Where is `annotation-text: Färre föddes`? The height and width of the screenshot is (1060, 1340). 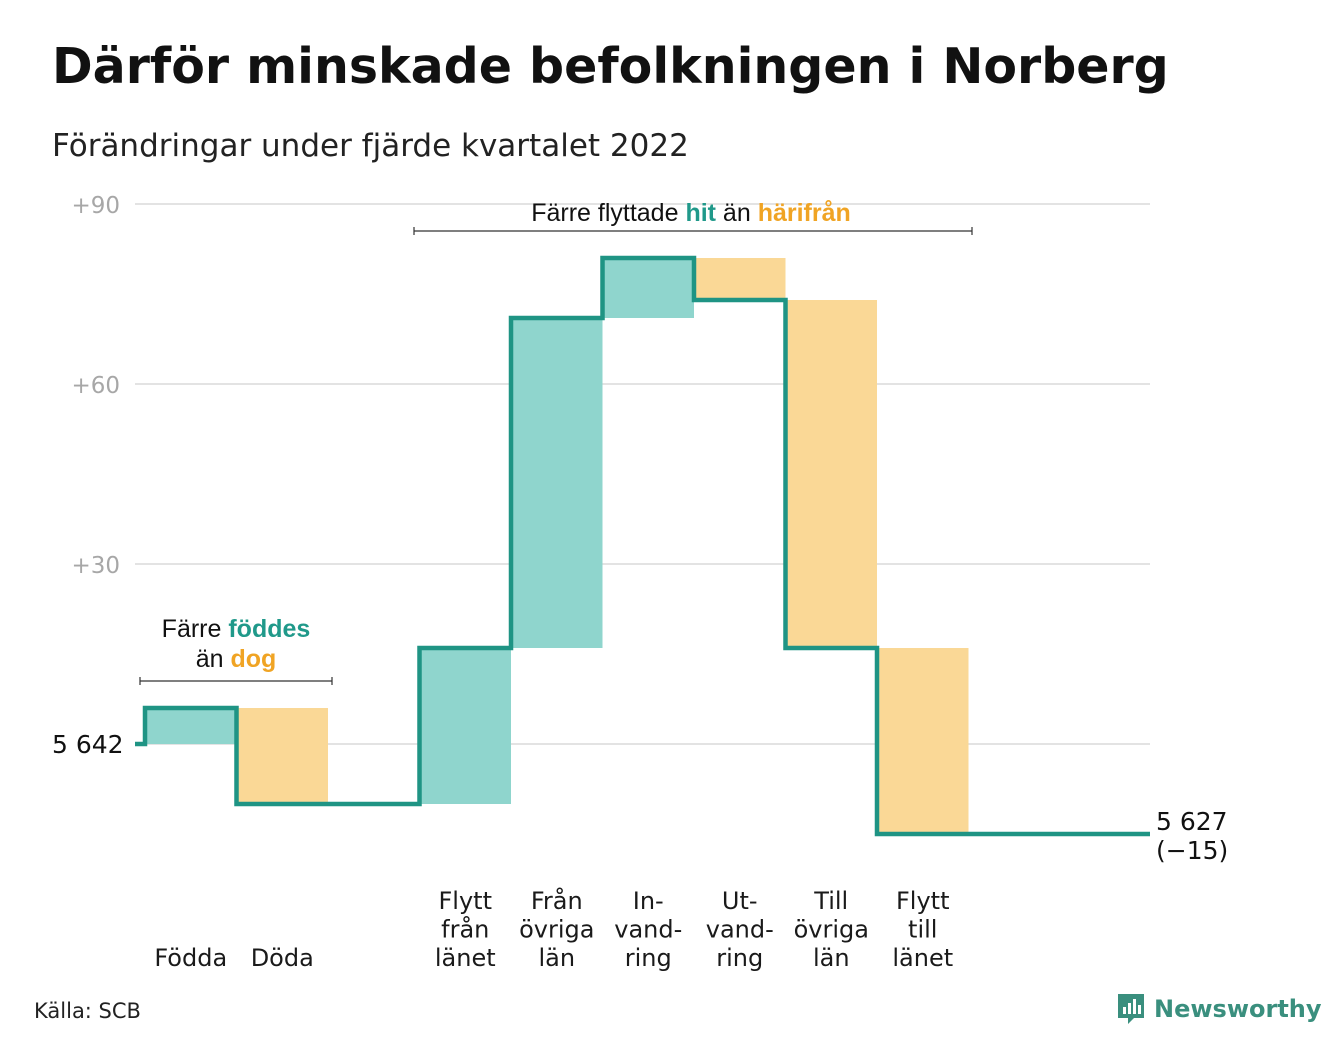
annotation-text: Färre föddes is located at coordinates (236, 629).